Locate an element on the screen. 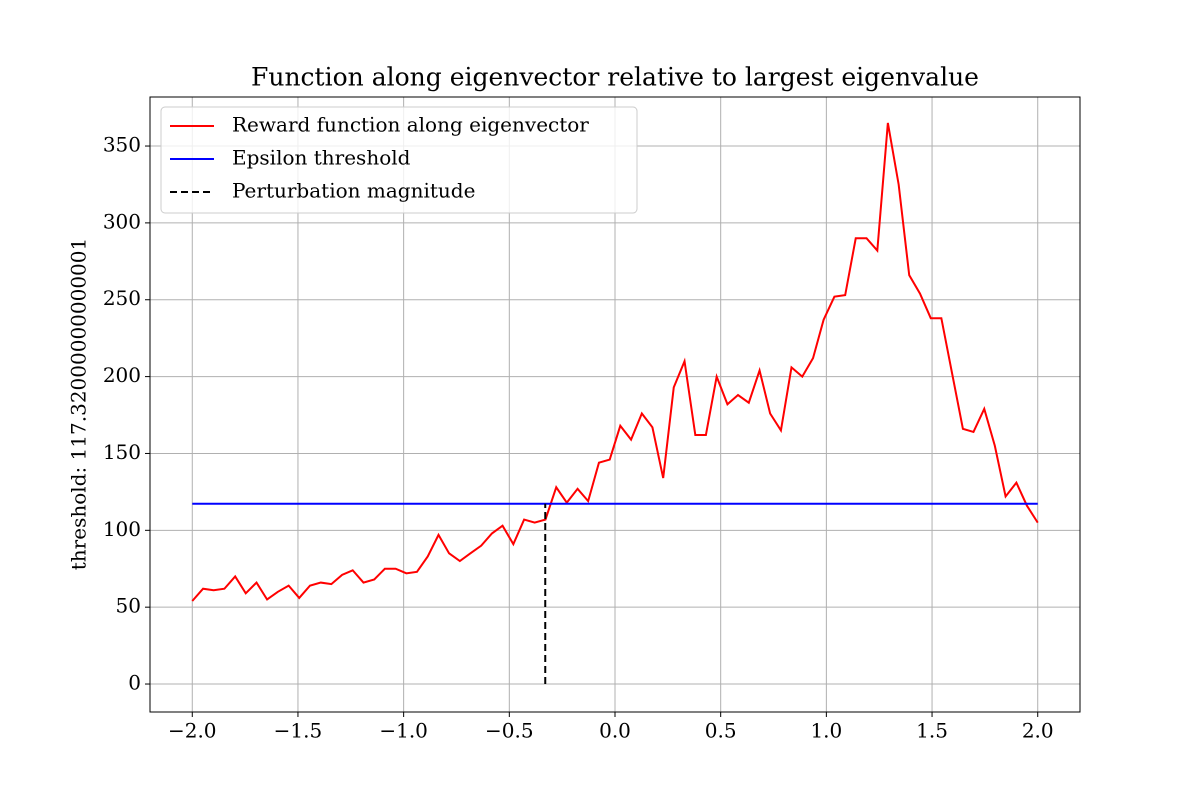  x-tick-label: 0.0 is located at coordinates (615, 731).